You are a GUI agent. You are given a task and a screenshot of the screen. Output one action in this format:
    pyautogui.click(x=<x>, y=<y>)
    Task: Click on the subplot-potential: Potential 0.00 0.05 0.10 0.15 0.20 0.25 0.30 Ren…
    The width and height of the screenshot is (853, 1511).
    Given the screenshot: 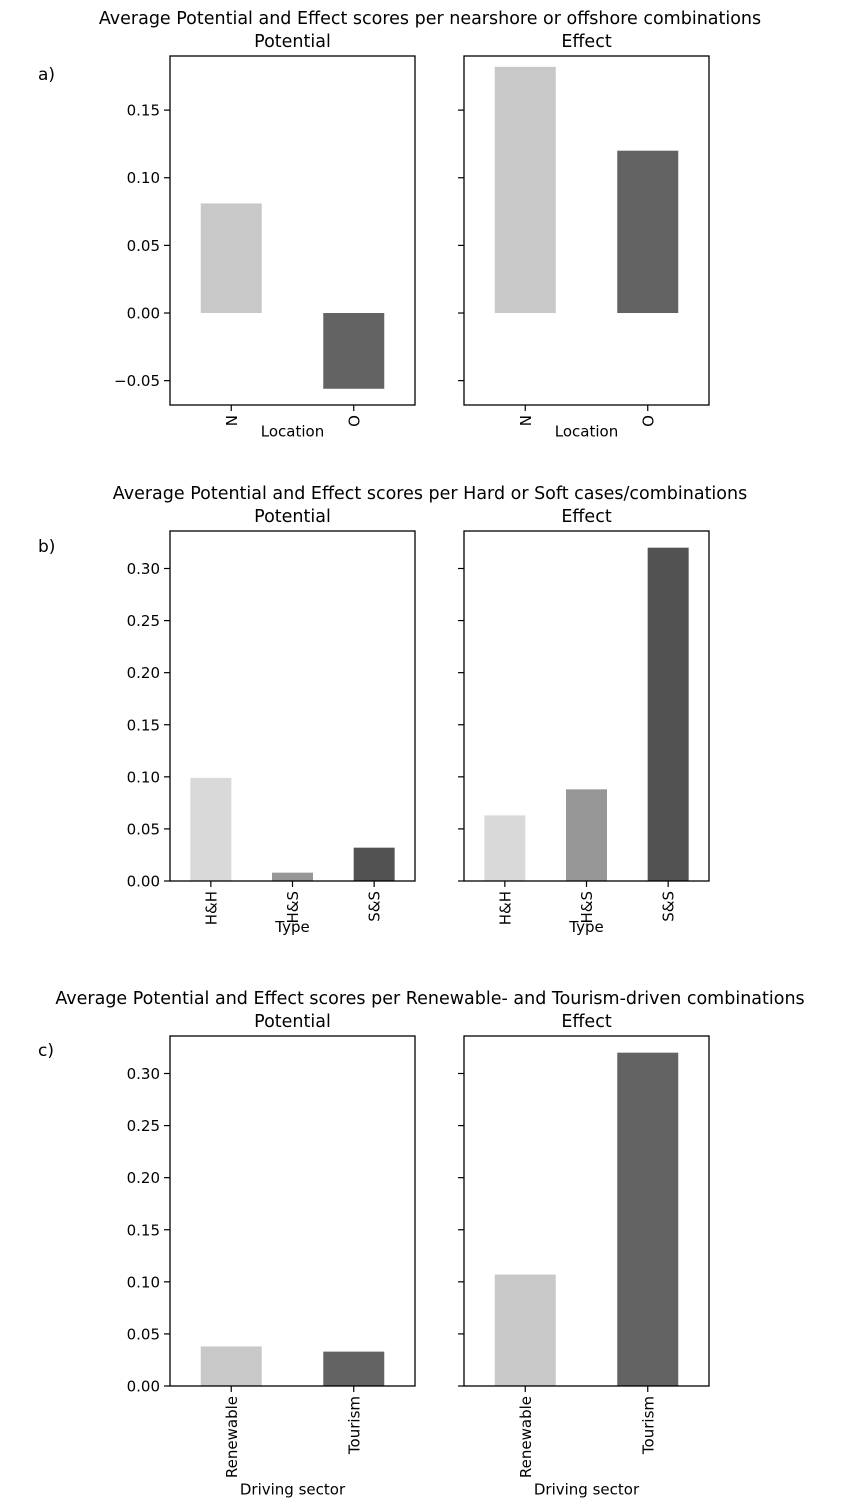 What is the action you would take?
    pyautogui.click(x=271, y=1255)
    